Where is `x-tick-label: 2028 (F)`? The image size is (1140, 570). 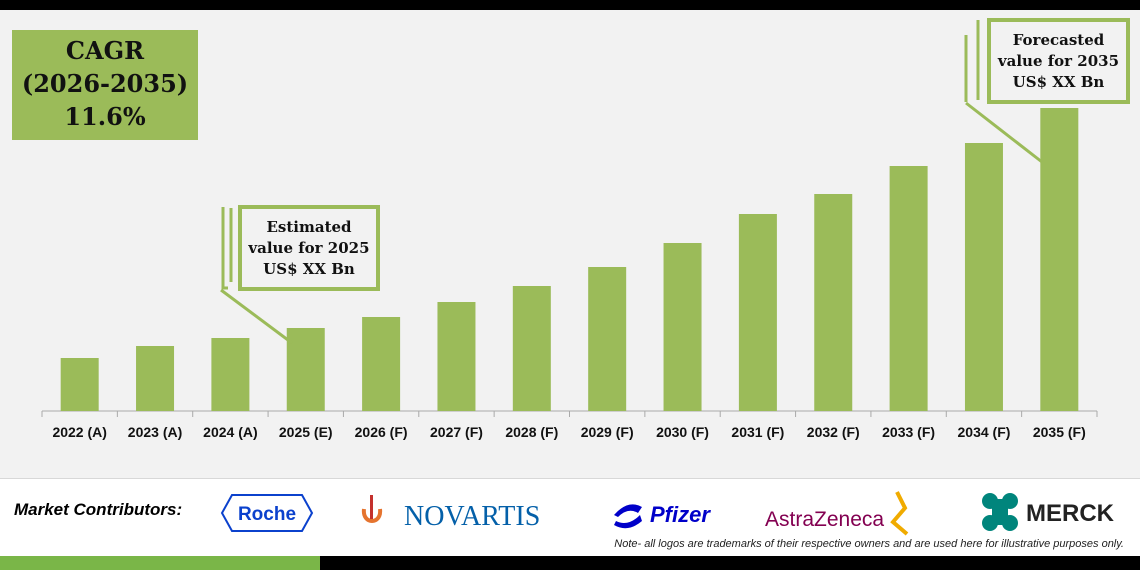
x-tick-label: 2028 (F) is located at coordinates (531, 432).